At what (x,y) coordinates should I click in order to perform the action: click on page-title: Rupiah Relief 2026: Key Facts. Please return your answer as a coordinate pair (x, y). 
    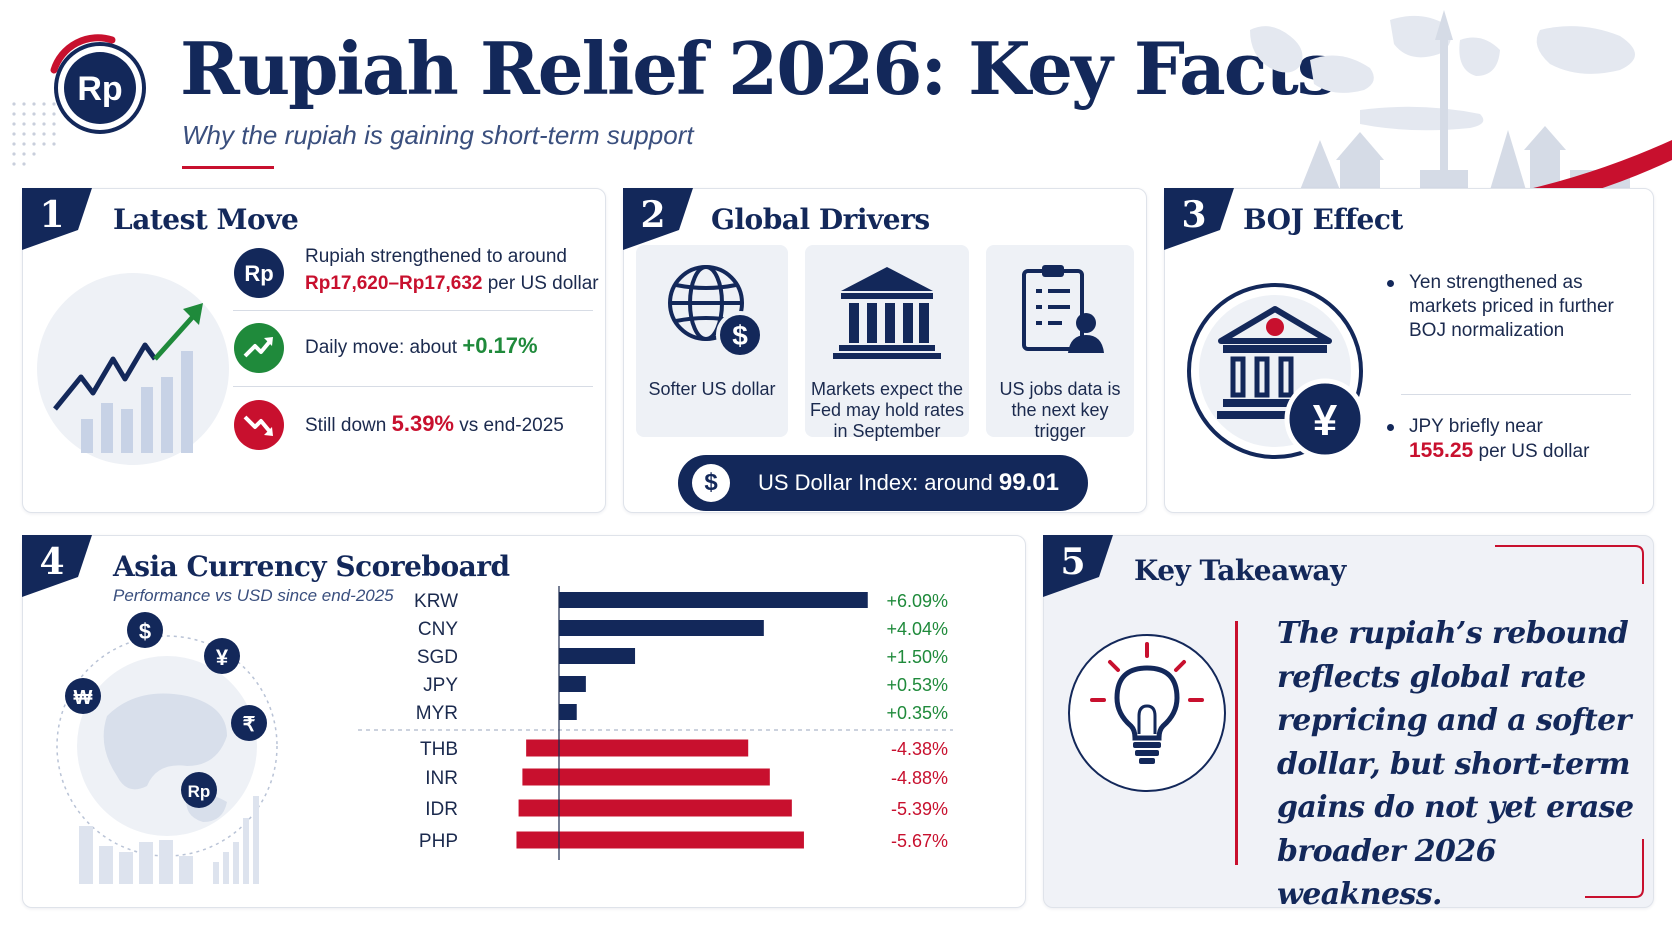
    Looking at the image, I should click on (758, 68).